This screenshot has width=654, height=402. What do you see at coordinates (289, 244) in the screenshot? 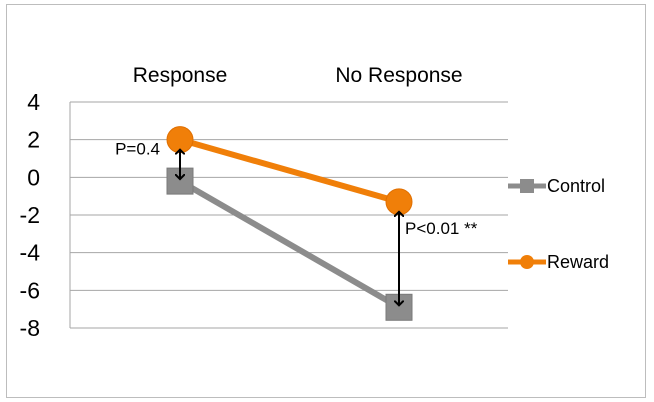
I see `series-line-control` at bounding box center [289, 244].